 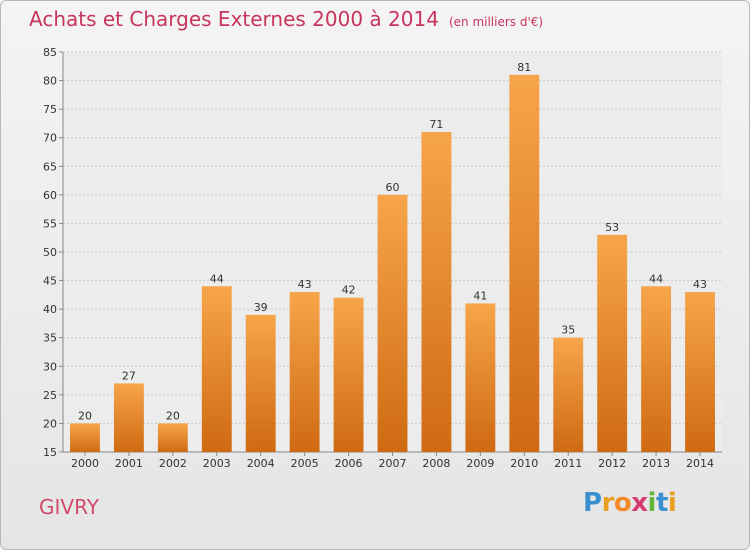 I want to click on data-label: 35, so click(x=568, y=330).